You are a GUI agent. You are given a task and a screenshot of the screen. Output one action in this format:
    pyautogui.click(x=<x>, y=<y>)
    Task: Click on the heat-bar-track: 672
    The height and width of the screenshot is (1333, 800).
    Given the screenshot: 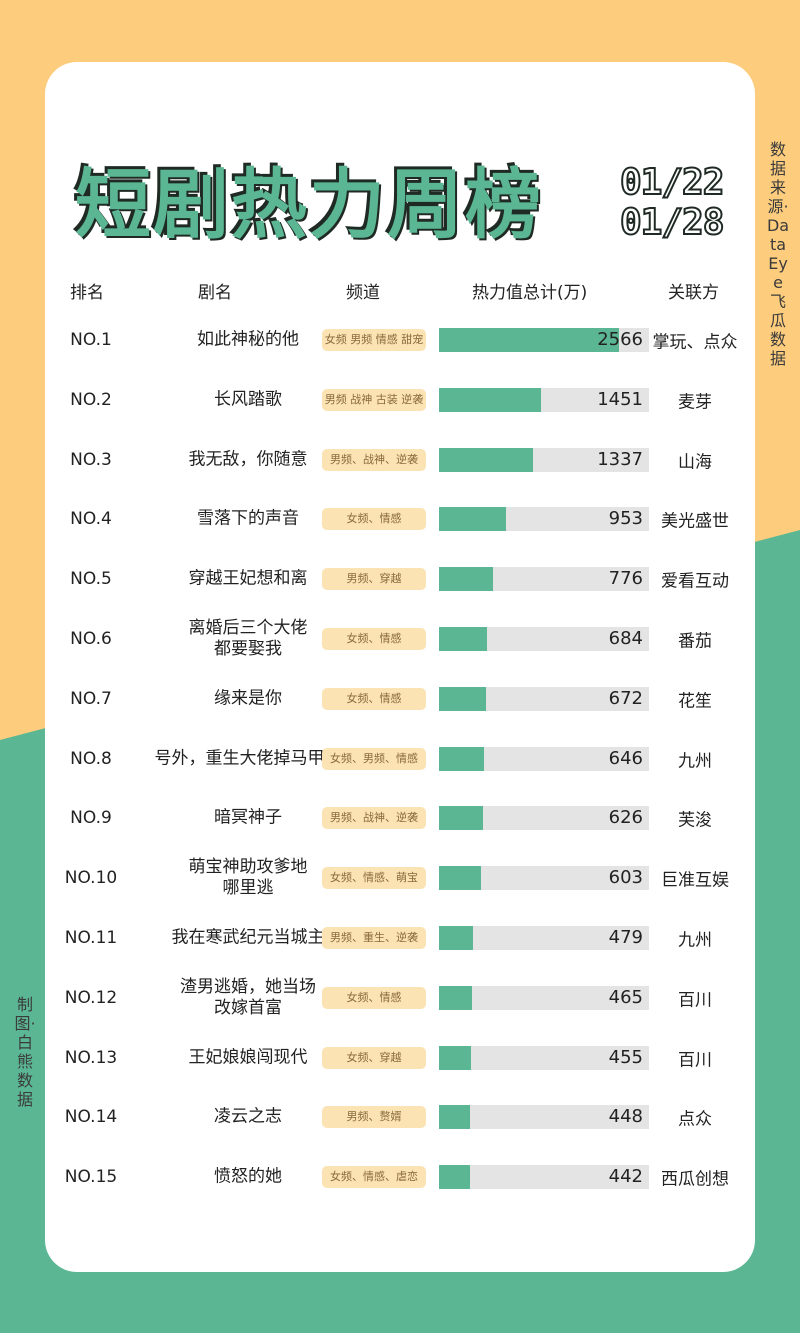 What is the action you would take?
    pyautogui.click(x=544, y=698)
    